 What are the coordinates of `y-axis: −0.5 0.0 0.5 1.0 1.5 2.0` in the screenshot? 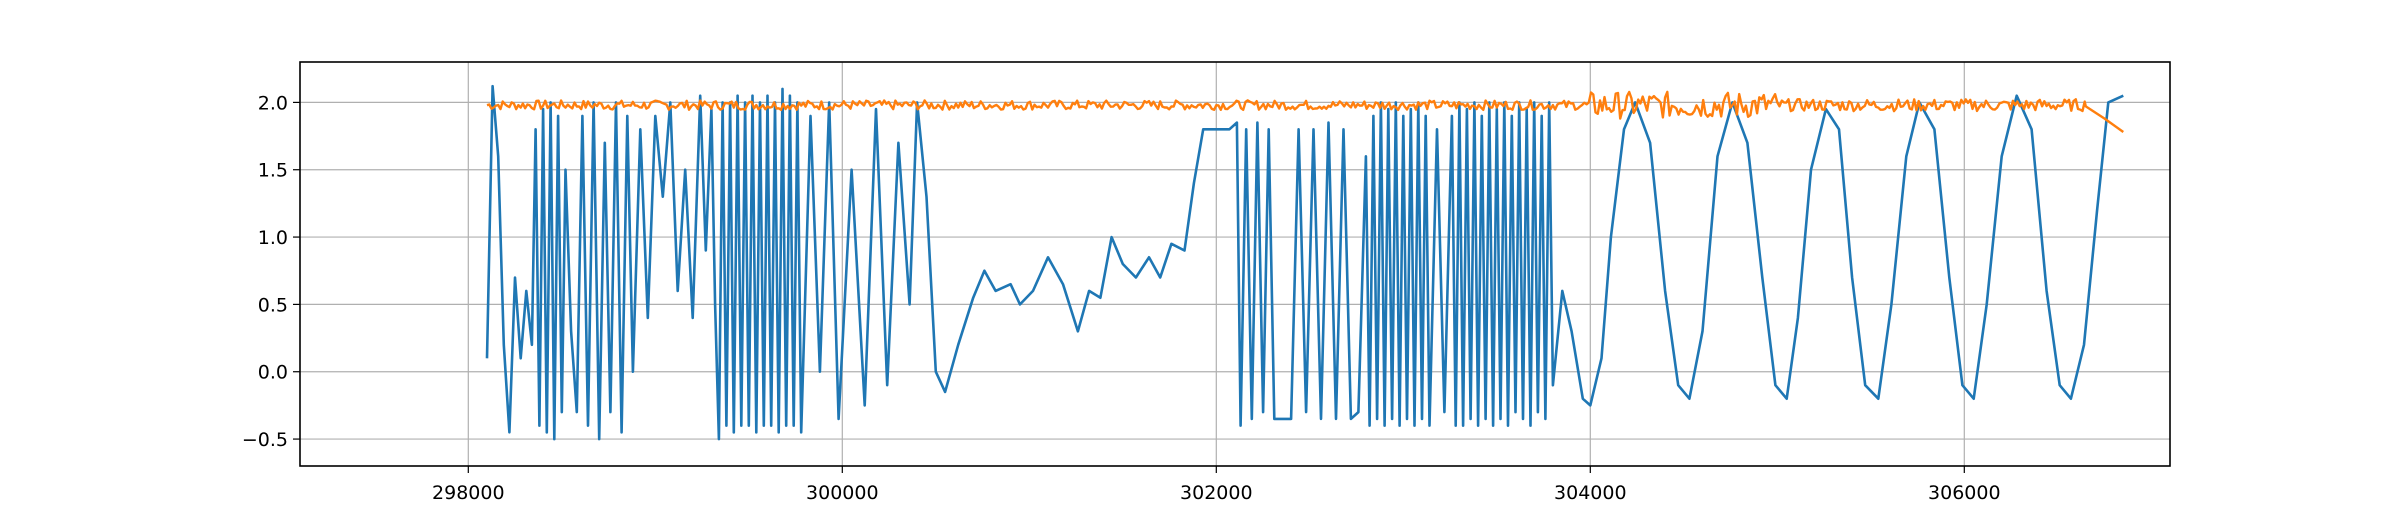 It's located at (271, 271).